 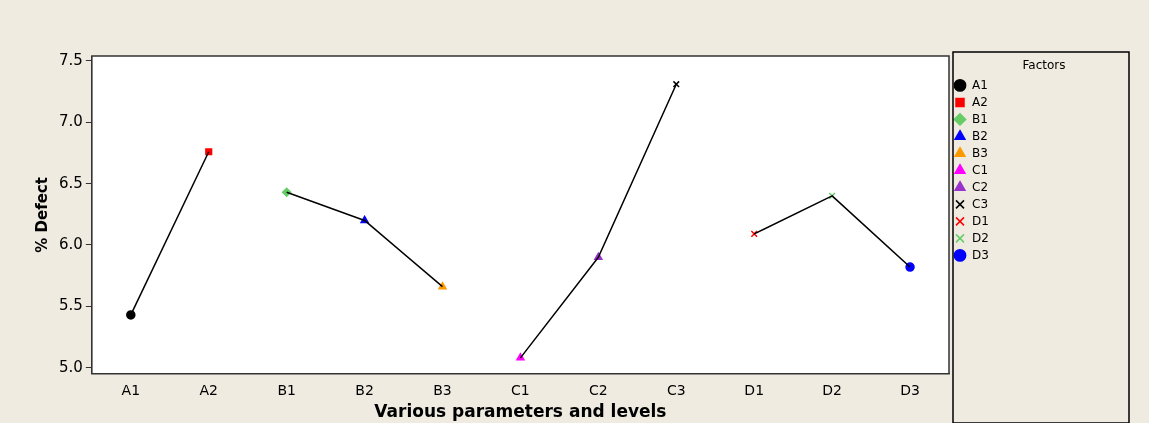 I want to click on point, so click(x=131, y=315).